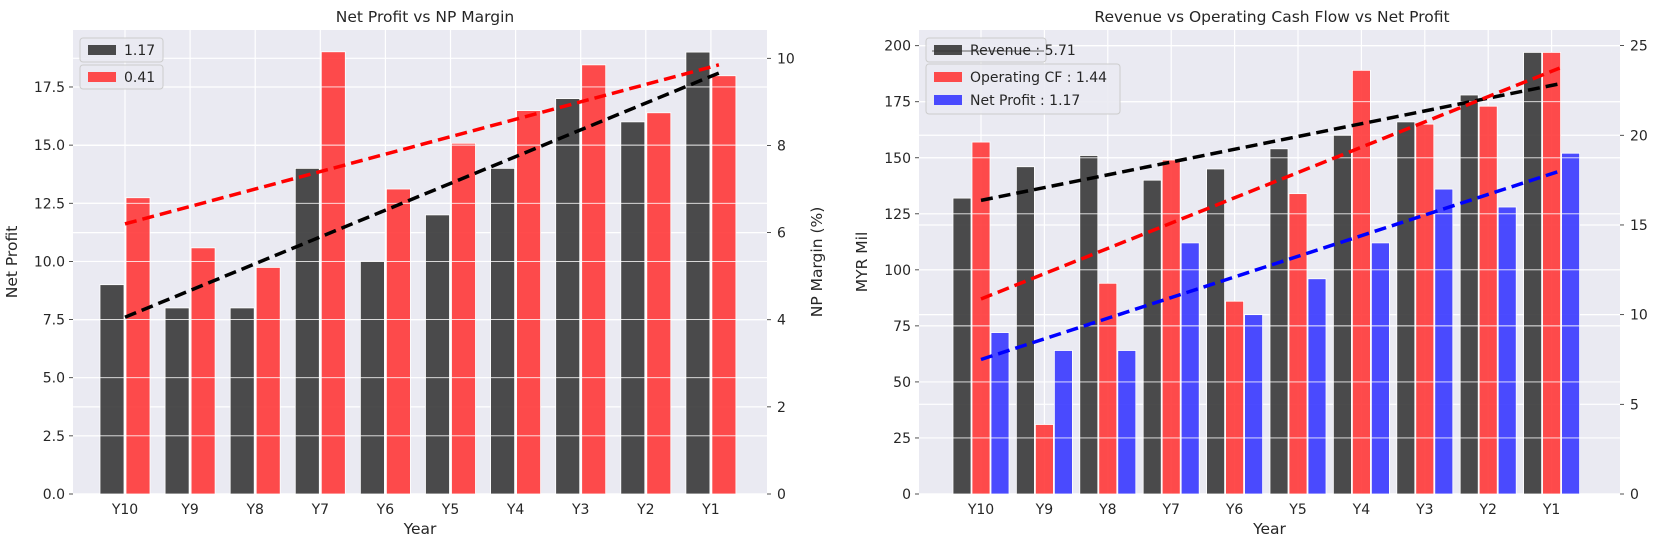 This screenshot has height=550, width=1663. What do you see at coordinates (897, 271) in the screenshot?
I see `ytick-label: 100` at bounding box center [897, 271].